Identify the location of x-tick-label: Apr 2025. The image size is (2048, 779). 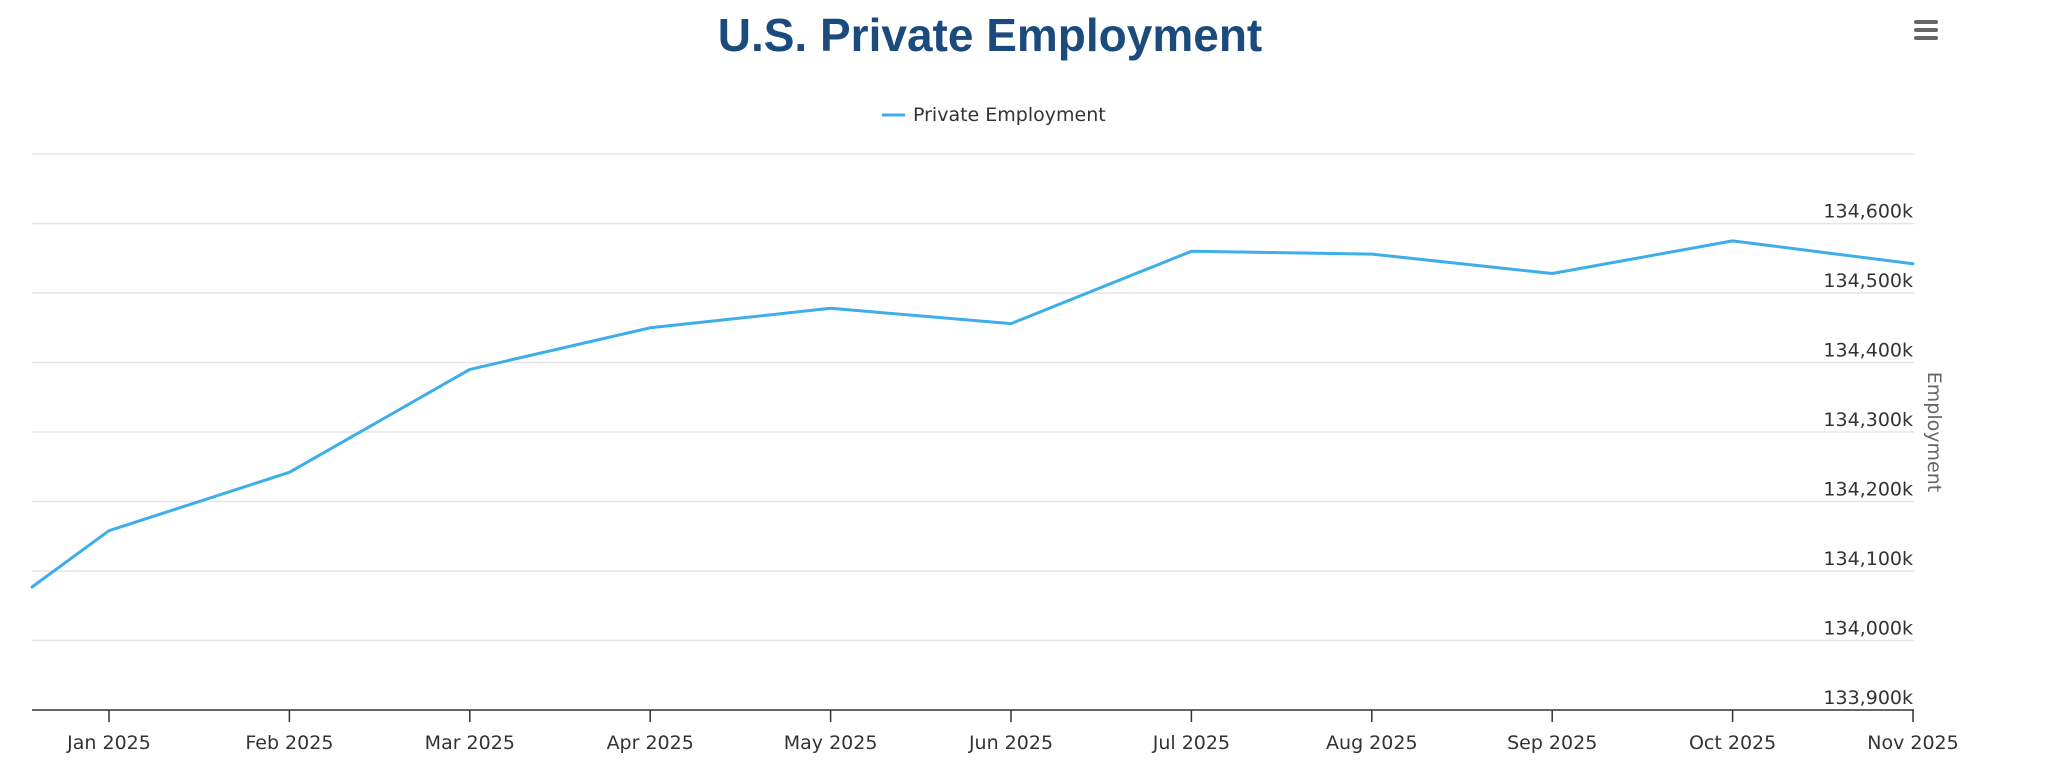
(650, 743).